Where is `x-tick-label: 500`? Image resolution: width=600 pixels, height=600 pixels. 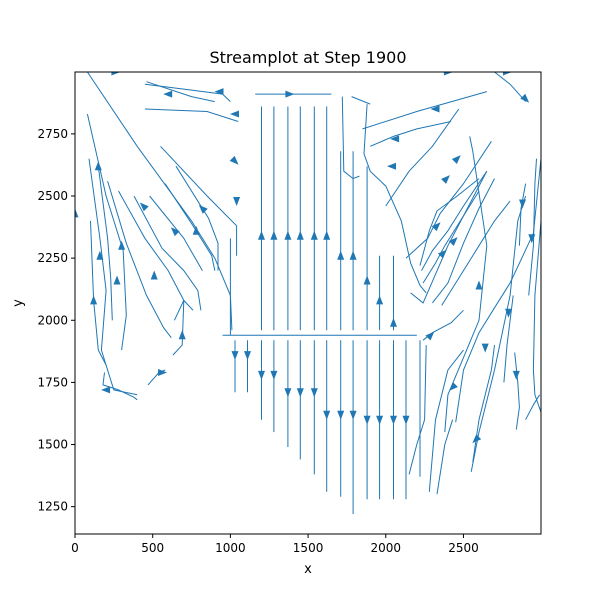
x-tick-label: 500 is located at coordinates (152, 548).